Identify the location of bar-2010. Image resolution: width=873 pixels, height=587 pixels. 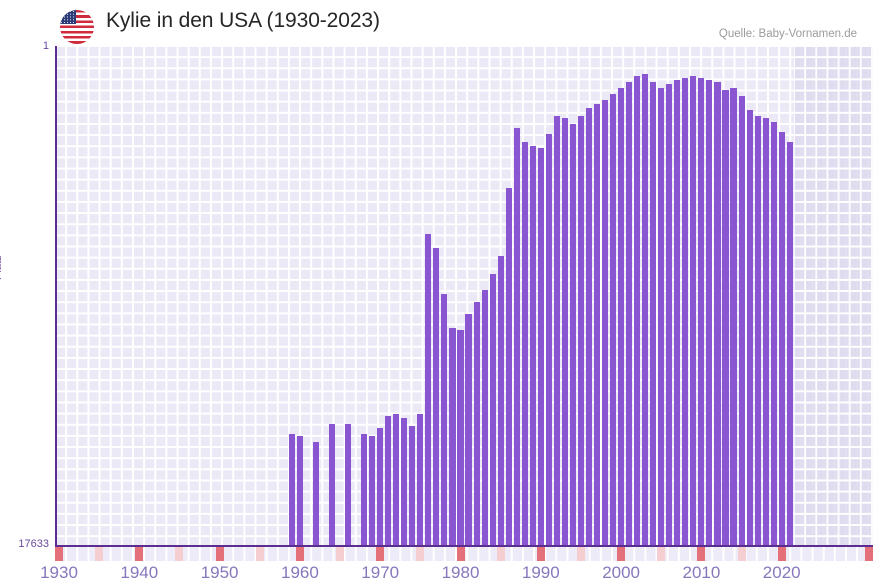
(701, 312).